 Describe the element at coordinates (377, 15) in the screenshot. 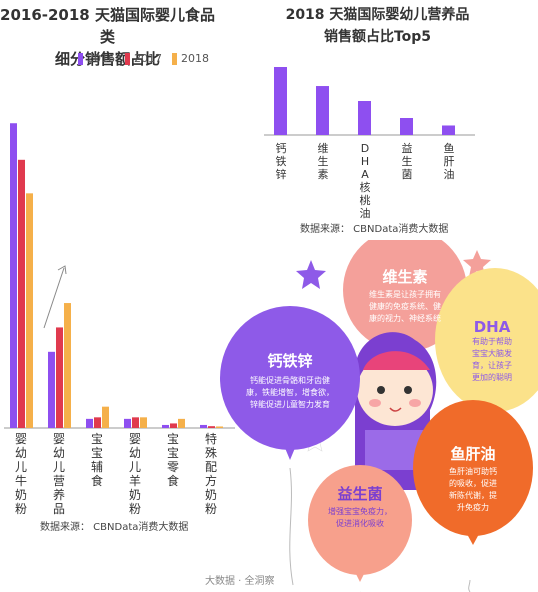

I see `right-title-line1: 2018 天猫国际婴幼儿营养品` at that location.